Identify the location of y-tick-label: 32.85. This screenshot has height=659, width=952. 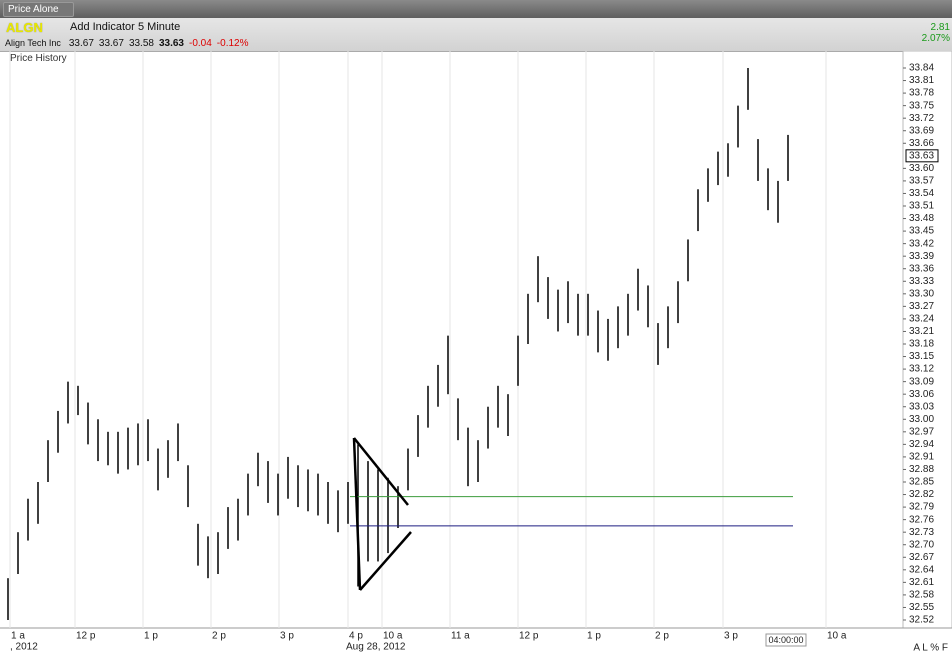
(921, 482).